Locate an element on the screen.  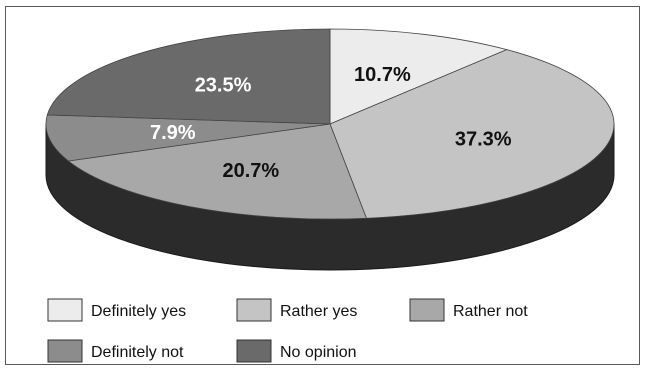
legend-item: Rather yes is located at coordinates (296, 310).